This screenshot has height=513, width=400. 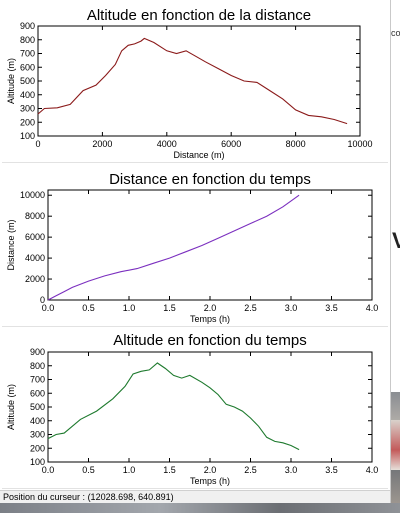 What do you see at coordinates (32, 195) in the screenshot?
I see `distance-time-ytick-label: 10000` at bounding box center [32, 195].